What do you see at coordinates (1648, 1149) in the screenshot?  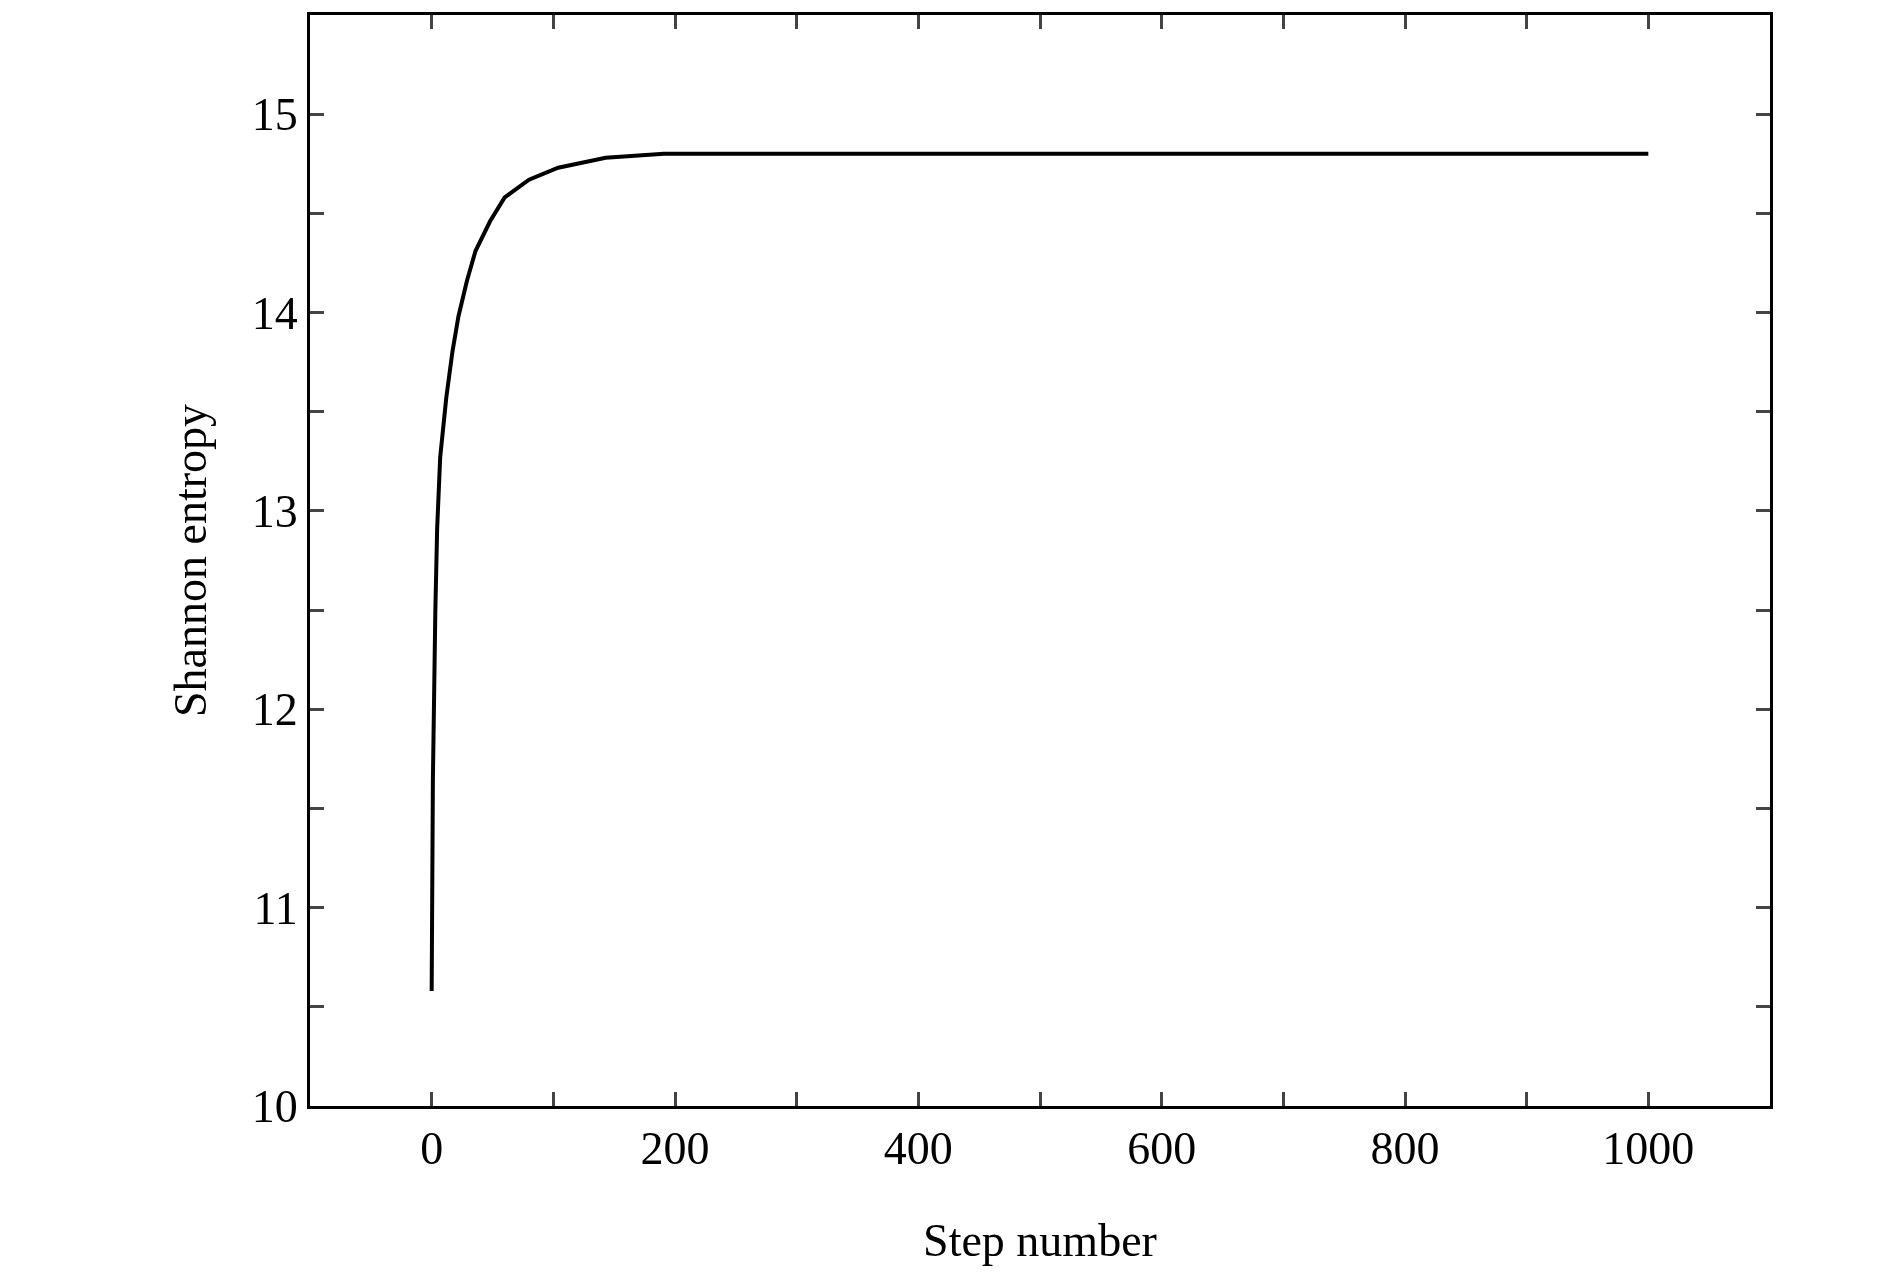 I see `x-tick-label: 1000` at bounding box center [1648, 1149].